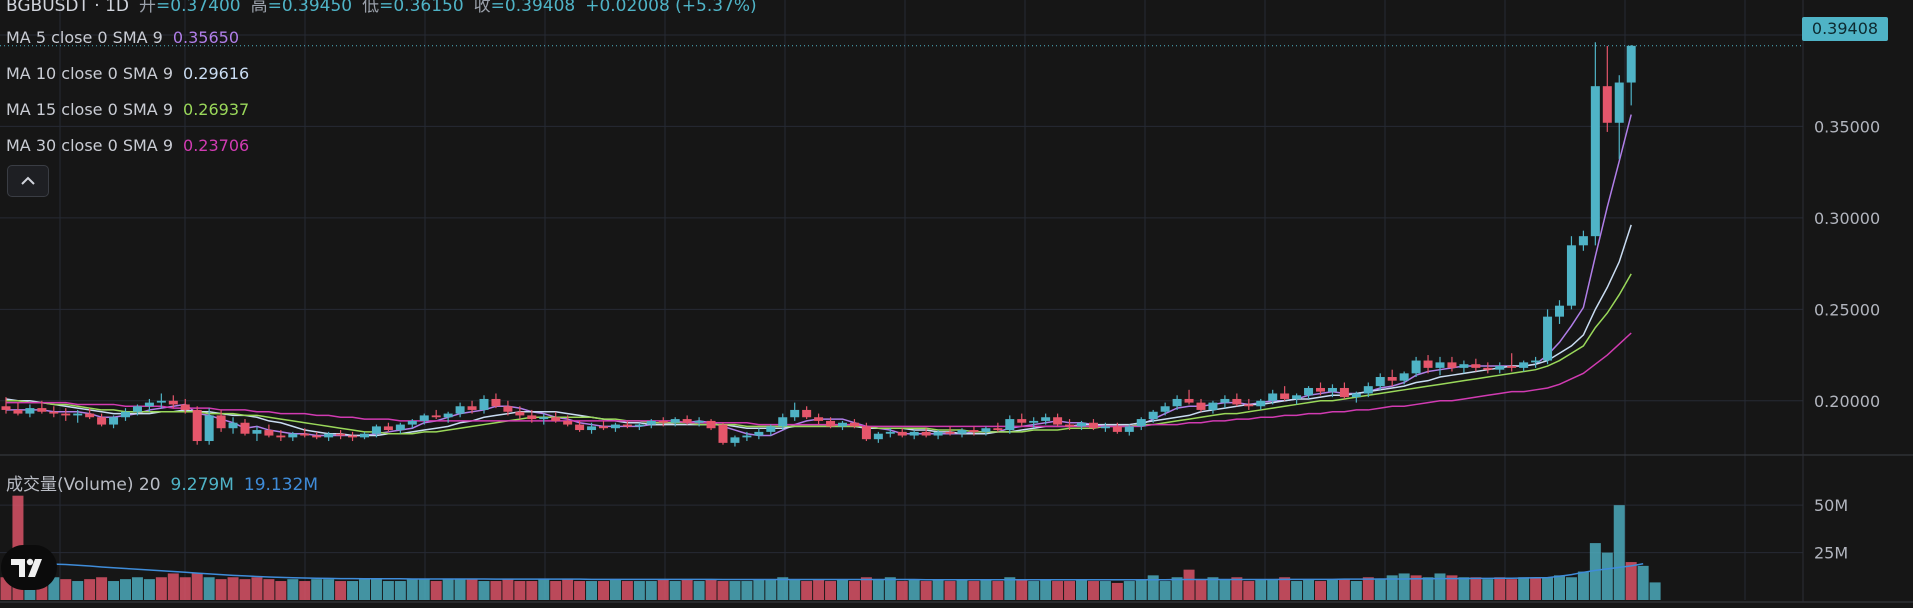  Describe the element at coordinates (824, 571) in the screenshot. I see `volume-ma-line` at that location.